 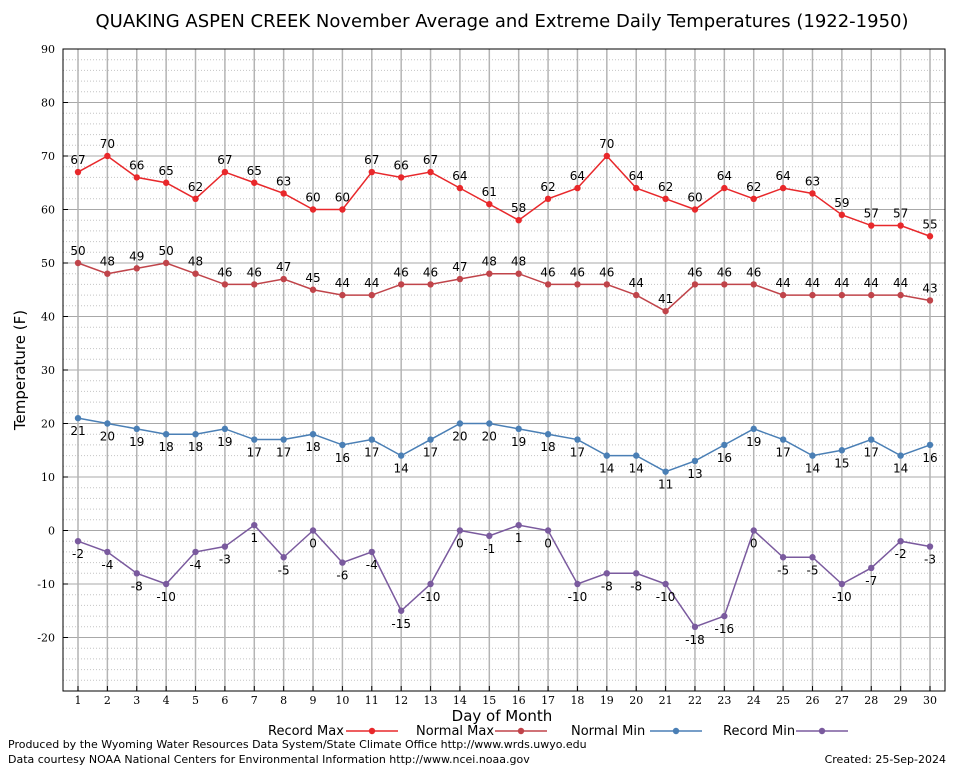 I want to click on record-min-data-label: -18, so click(x=695, y=640).